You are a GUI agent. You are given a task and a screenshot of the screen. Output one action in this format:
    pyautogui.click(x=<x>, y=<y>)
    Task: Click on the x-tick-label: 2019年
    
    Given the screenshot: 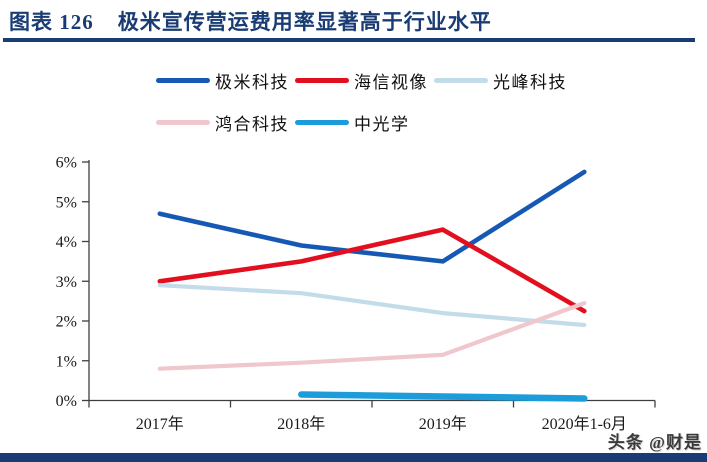 What is the action you would take?
    pyautogui.click(x=443, y=424)
    